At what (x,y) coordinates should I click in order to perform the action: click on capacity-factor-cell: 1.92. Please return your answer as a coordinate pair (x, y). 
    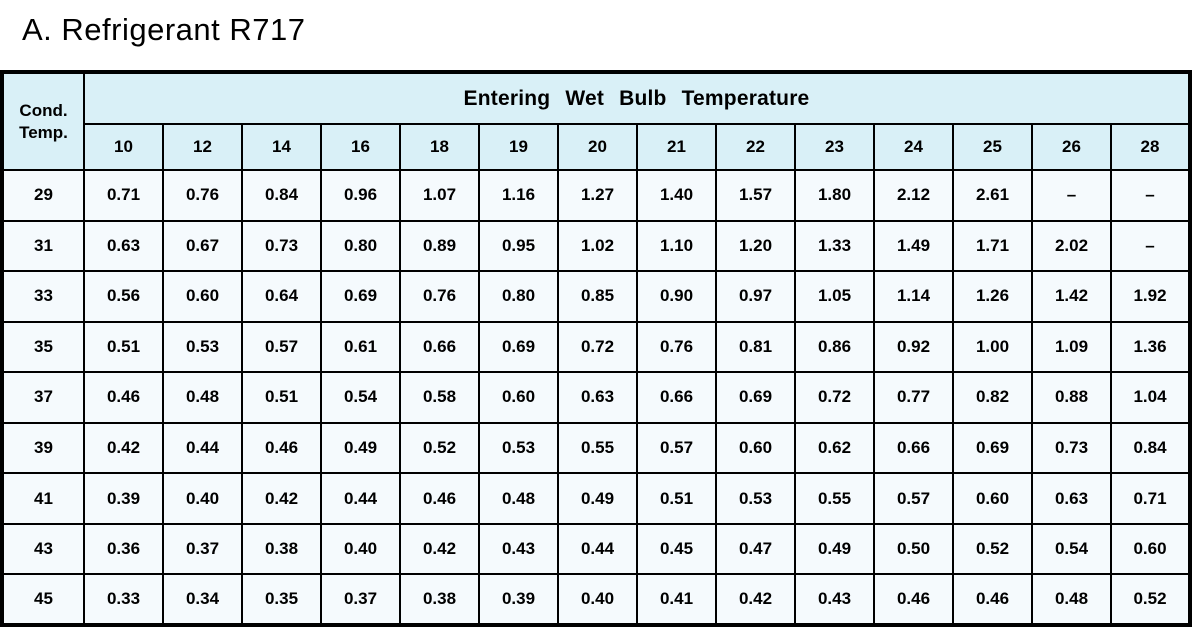
    Looking at the image, I should click on (1150, 296).